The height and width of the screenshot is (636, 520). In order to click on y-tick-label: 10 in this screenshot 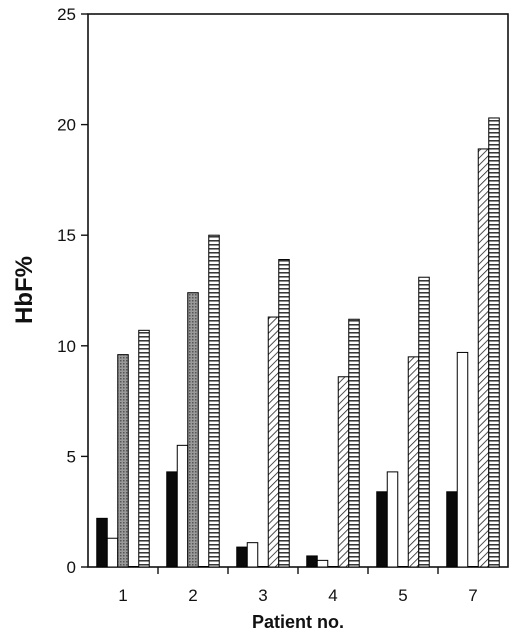, I will do `click(66, 346)`.